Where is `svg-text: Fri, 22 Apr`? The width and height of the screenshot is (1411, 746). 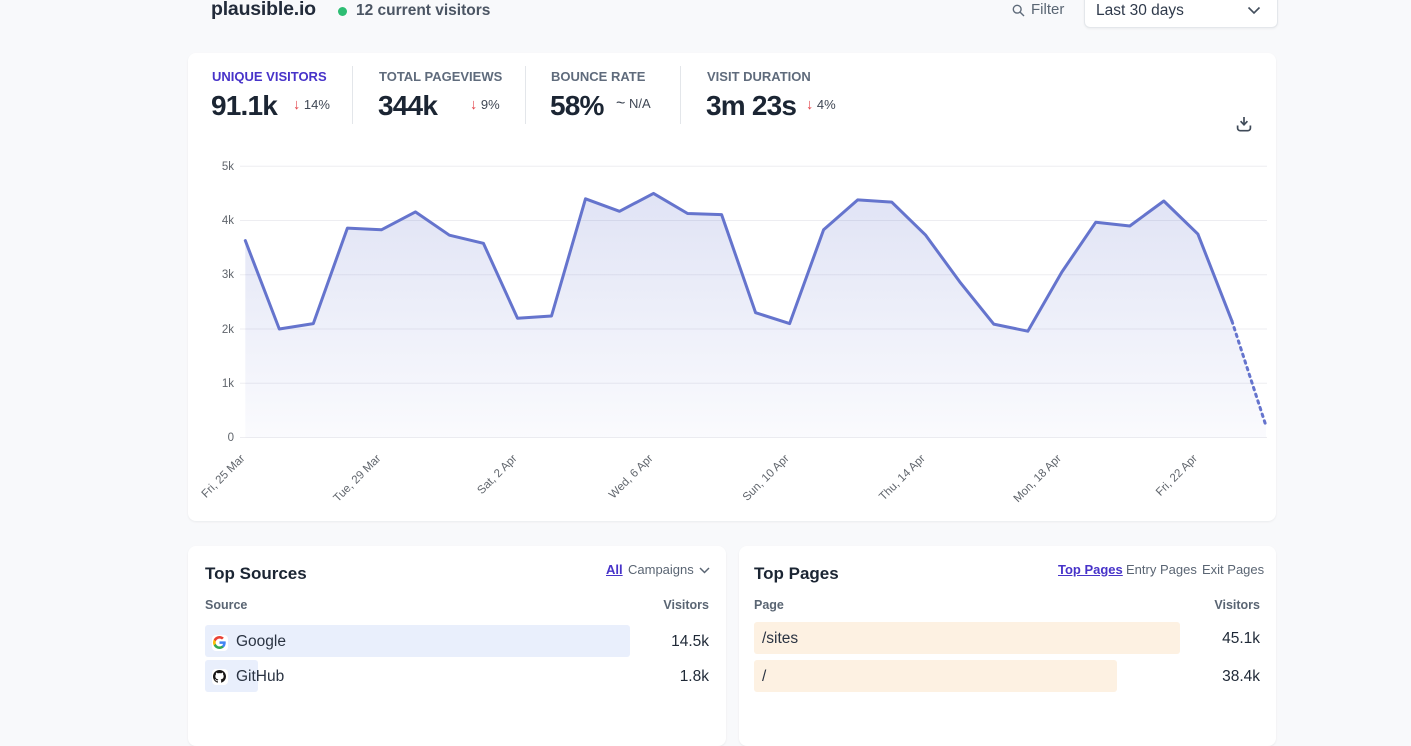 svg-text: Fri, 22 Apr is located at coordinates (1177, 476).